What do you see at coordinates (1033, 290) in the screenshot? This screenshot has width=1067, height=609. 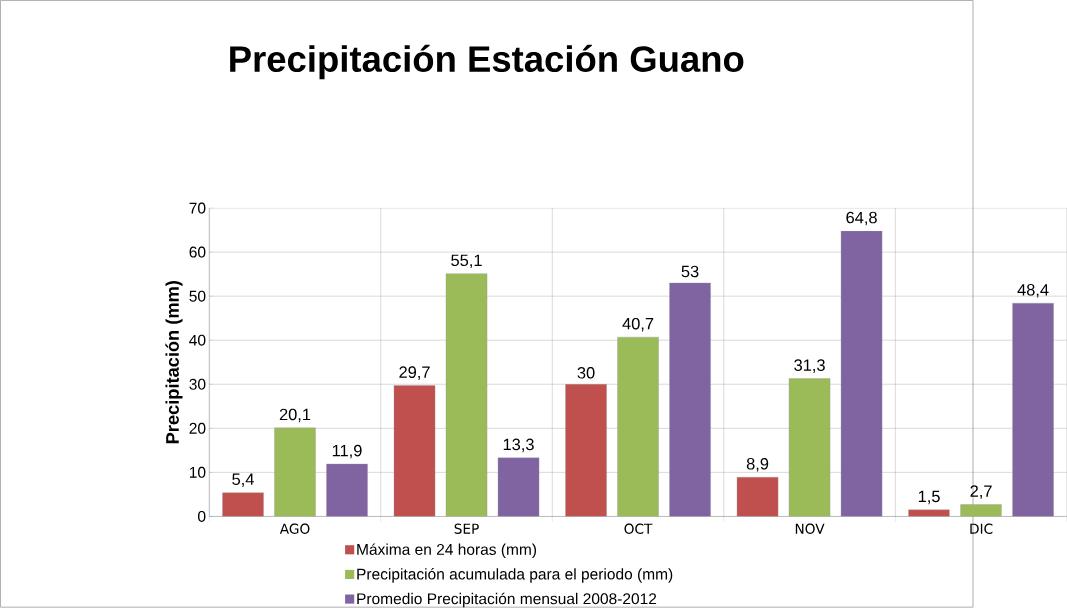 I see `data-label: 48,4` at bounding box center [1033, 290].